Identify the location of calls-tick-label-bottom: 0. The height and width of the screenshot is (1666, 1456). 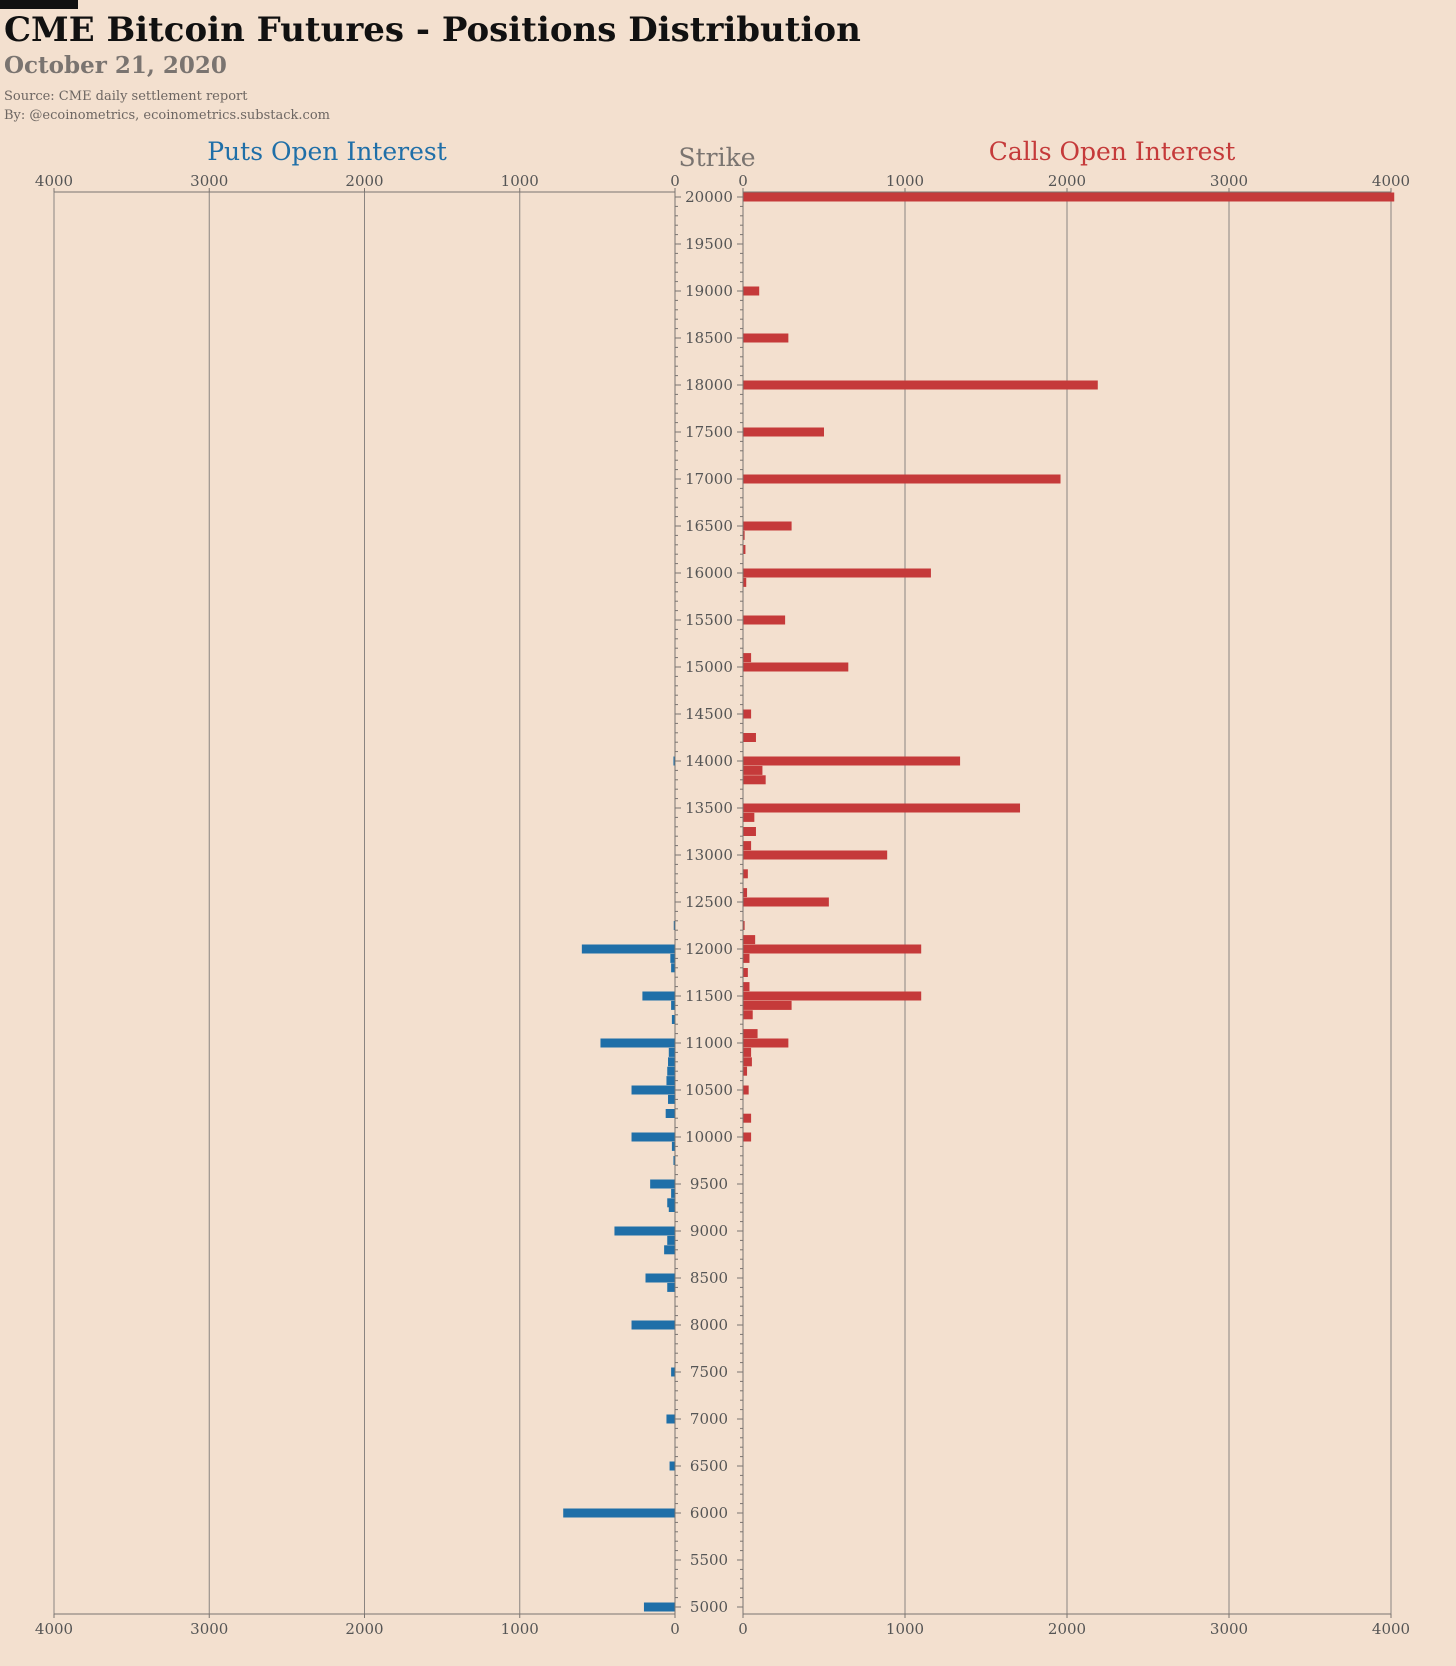
(743, 1629).